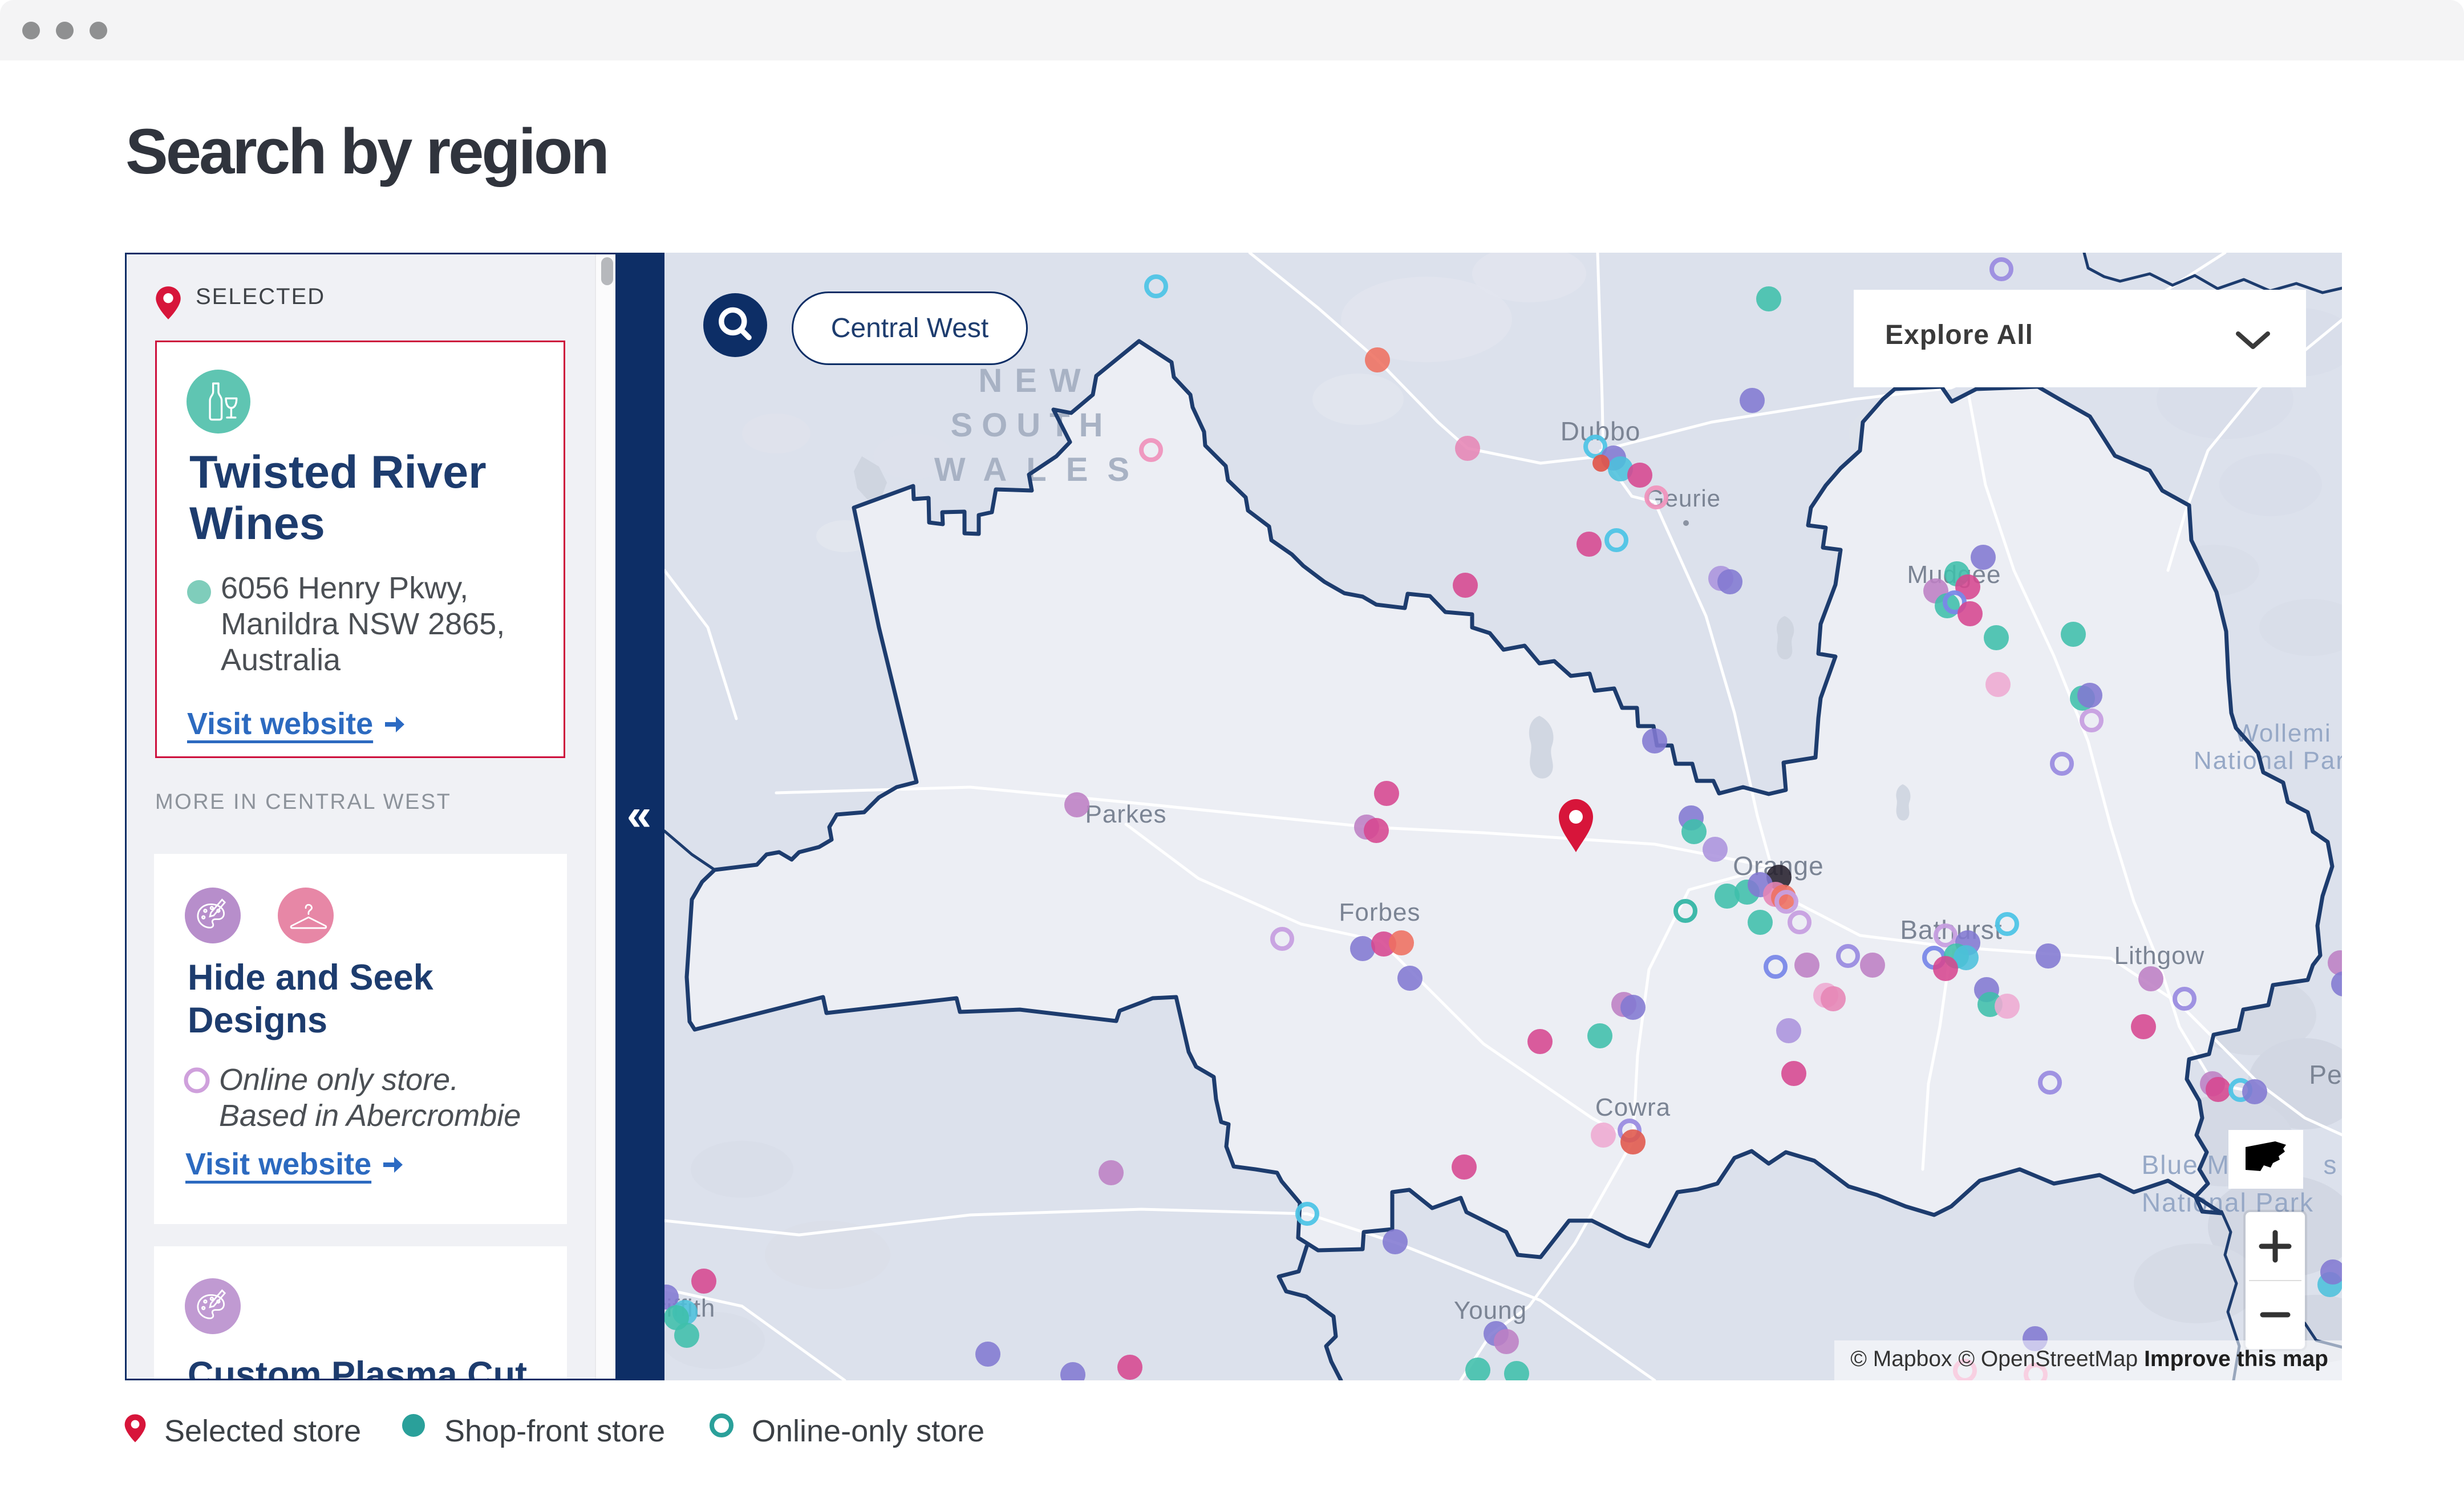 Image resolution: width=2464 pixels, height=1499 pixels. Describe the element at coordinates (2159, 956) in the screenshot. I see `svg-text: Lithgow` at that location.